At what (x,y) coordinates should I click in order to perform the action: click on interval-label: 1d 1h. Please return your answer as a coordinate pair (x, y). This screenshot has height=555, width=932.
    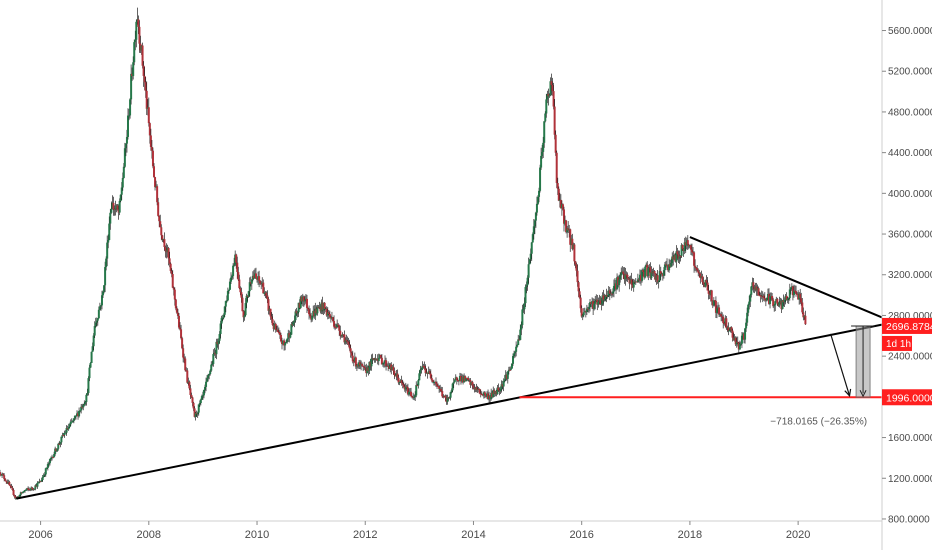
    Looking at the image, I should click on (898, 344).